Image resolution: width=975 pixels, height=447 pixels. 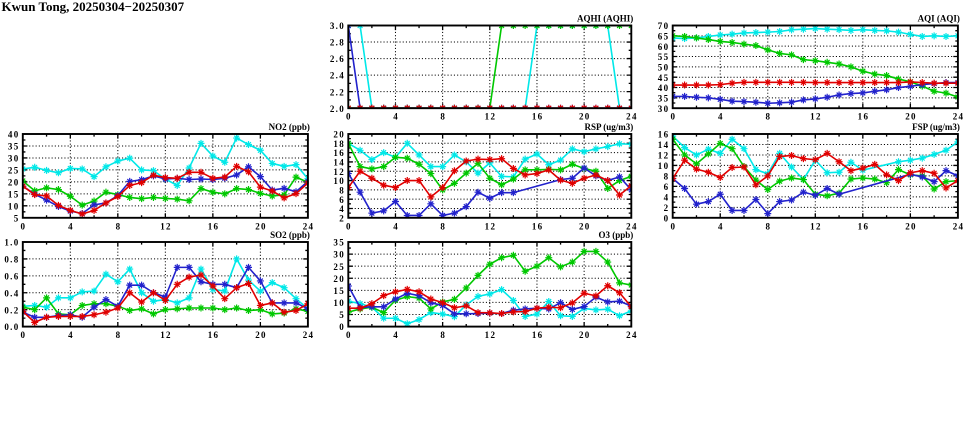 What do you see at coordinates (342, 315) in the screenshot?
I see `svg-text: 5` at bounding box center [342, 315].